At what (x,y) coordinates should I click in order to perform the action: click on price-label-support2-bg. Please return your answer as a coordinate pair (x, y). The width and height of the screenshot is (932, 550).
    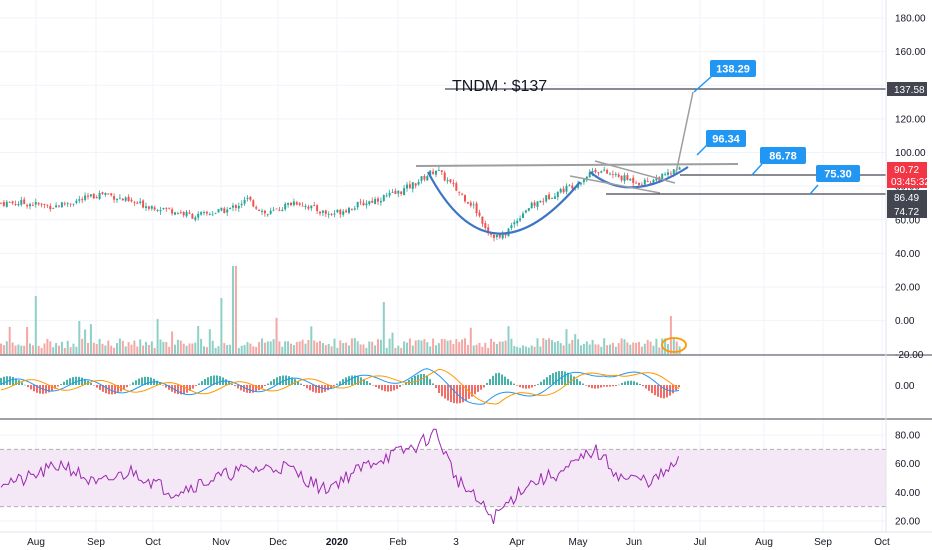
    Looking at the image, I should click on (907, 211).